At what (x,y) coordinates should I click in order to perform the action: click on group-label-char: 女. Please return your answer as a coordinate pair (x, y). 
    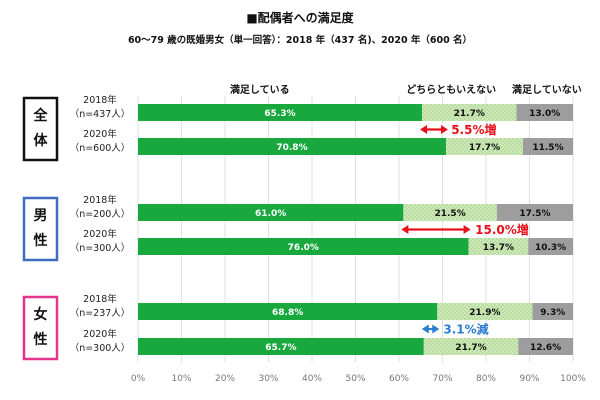
    Looking at the image, I should click on (41, 314).